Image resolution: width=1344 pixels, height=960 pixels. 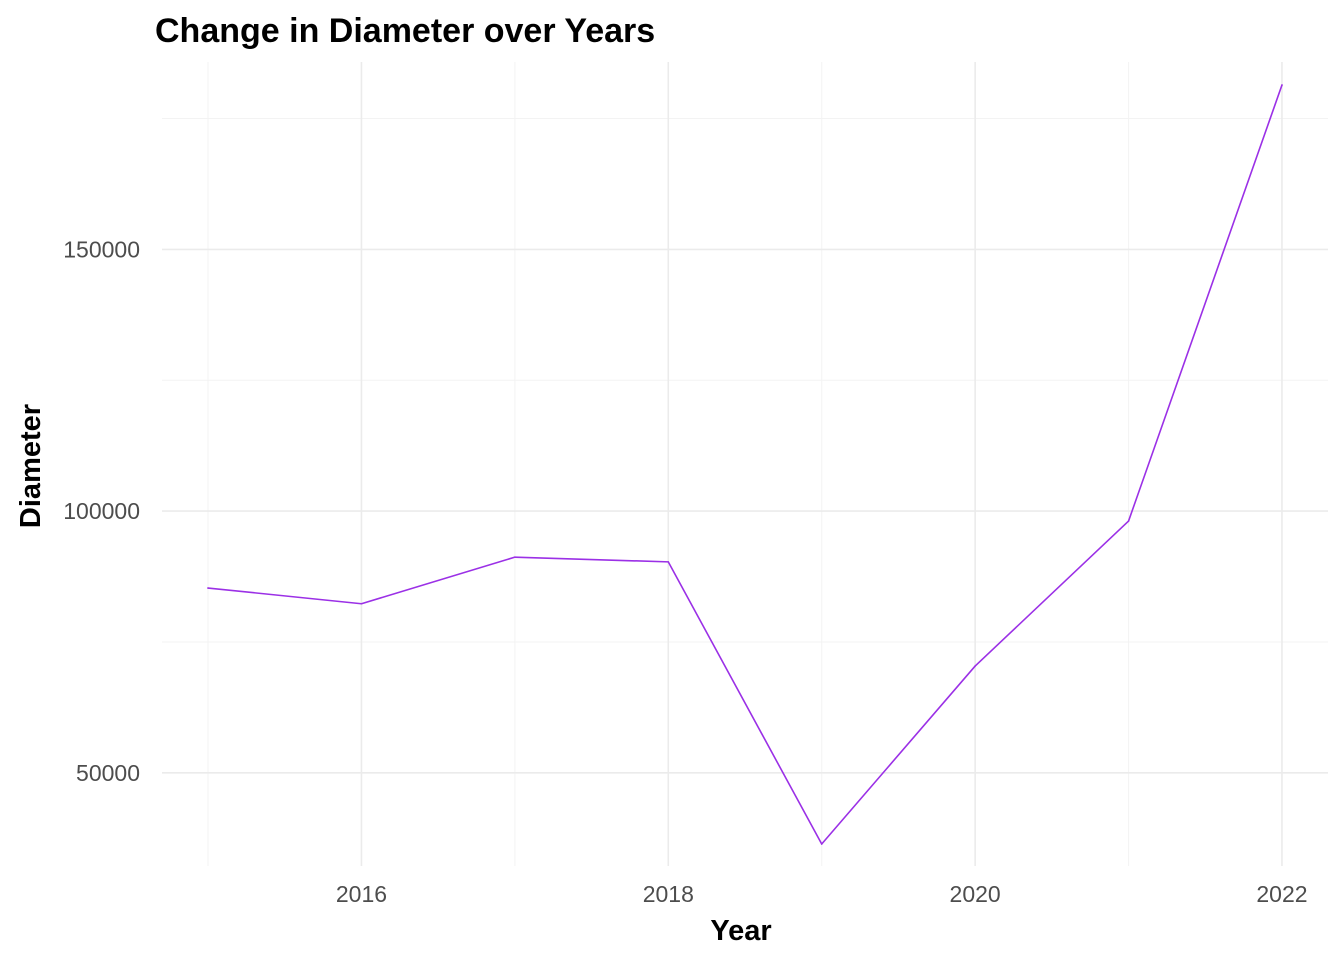 What do you see at coordinates (740, 931) in the screenshot?
I see `x-axis-title: Year` at bounding box center [740, 931].